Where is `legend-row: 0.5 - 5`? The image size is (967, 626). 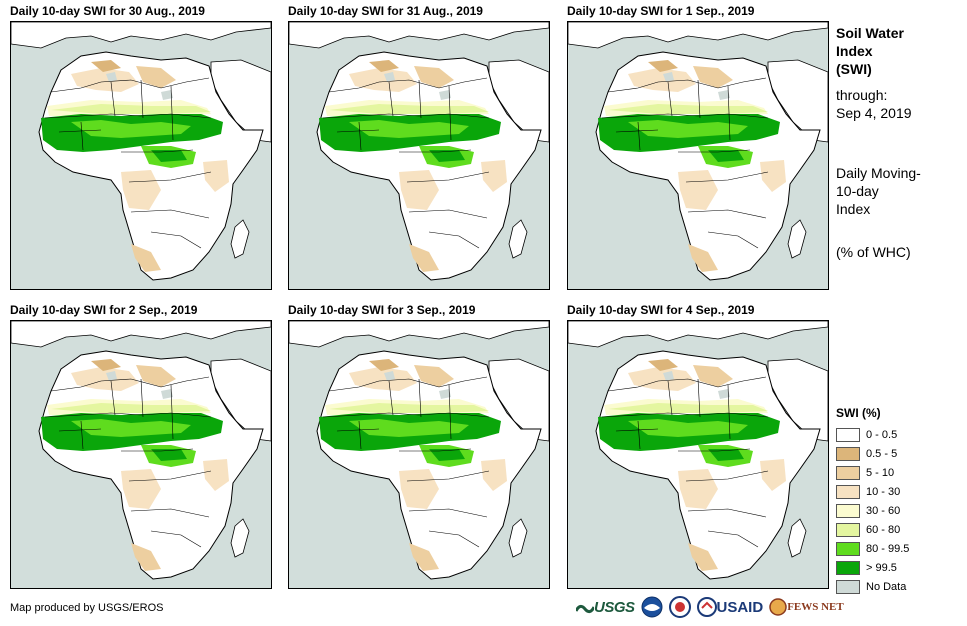 legend-row: 0.5 - 5 is located at coordinates (896, 453).